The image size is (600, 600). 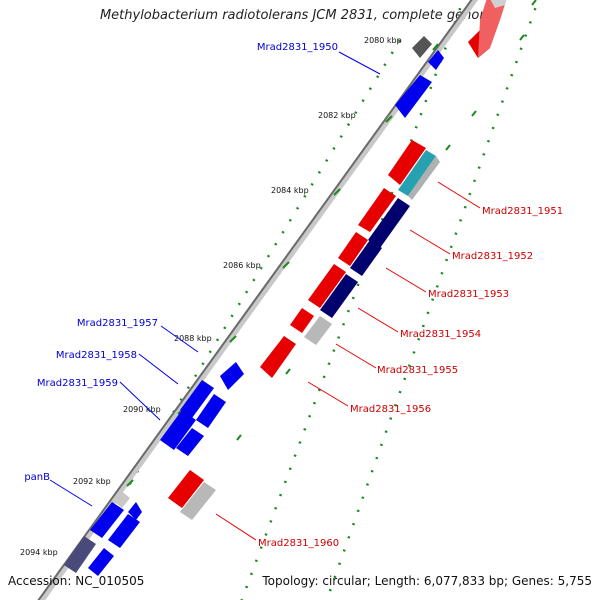 What do you see at coordinates (417, 370) in the screenshot?
I see `gene-label: Mrad2831_1955` at bounding box center [417, 370].